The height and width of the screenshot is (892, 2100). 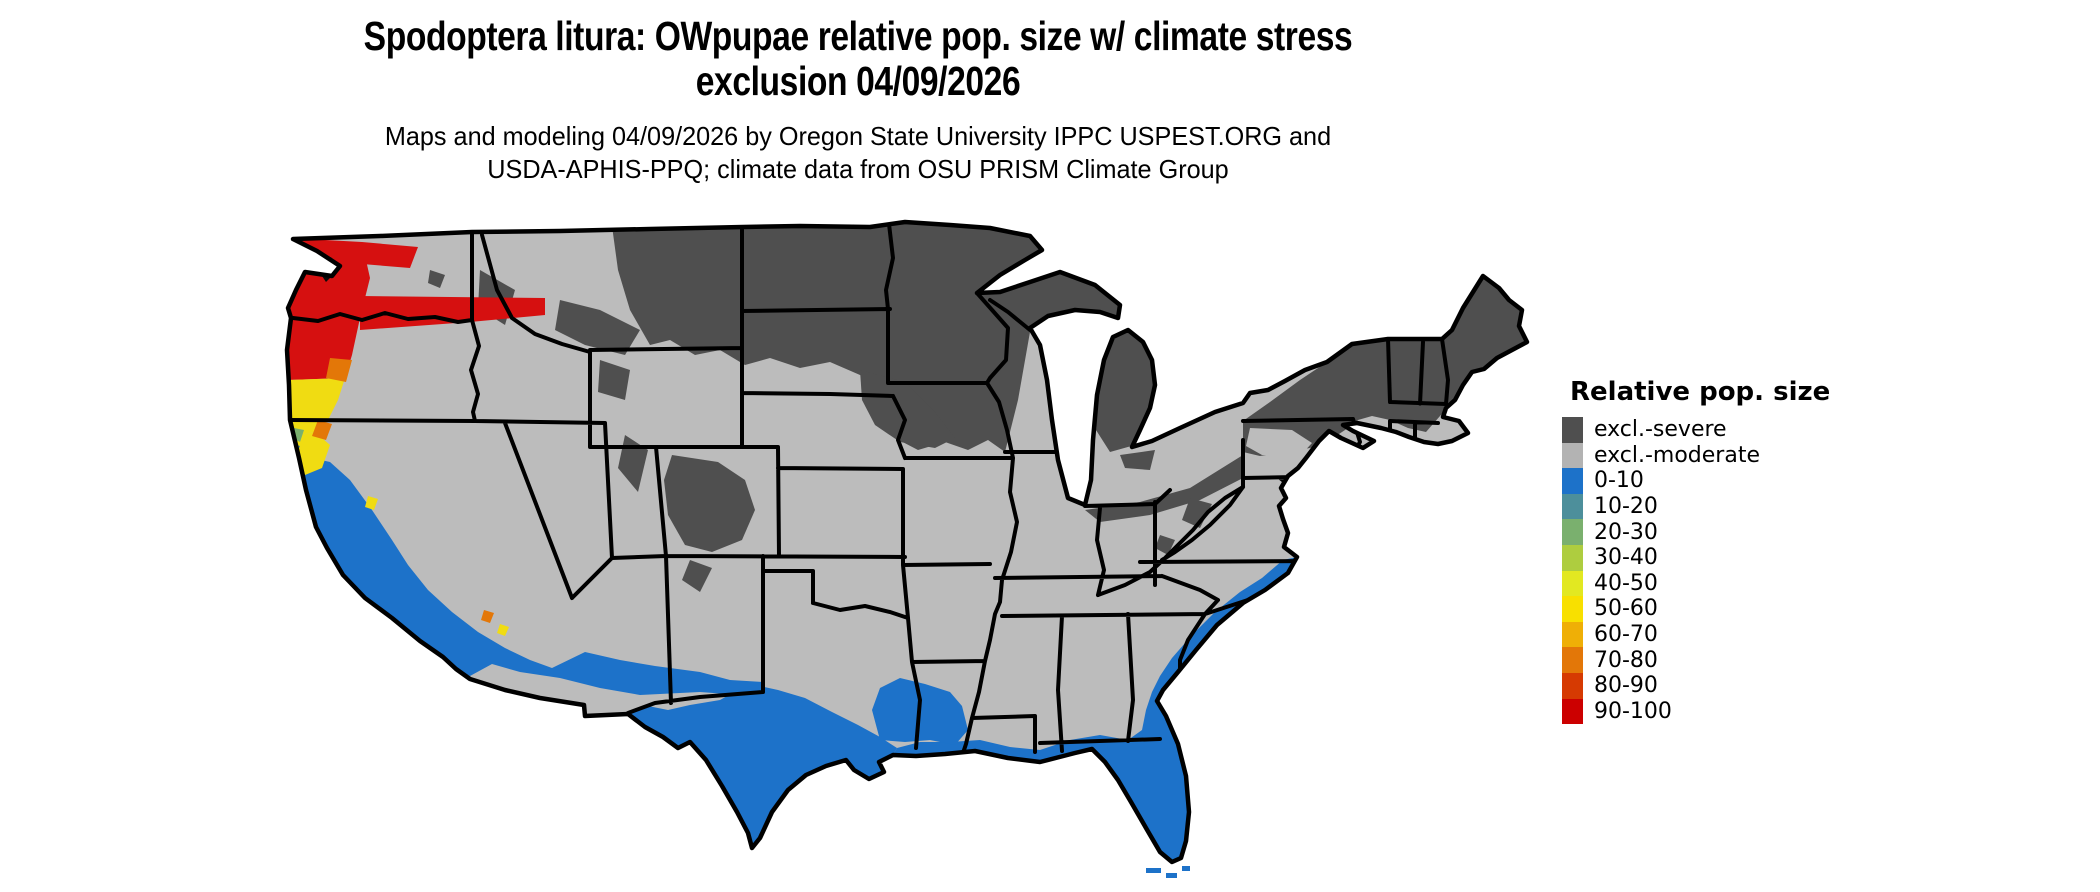 I want to click on legend-label: 80-90, so click(x=1626, y=686).